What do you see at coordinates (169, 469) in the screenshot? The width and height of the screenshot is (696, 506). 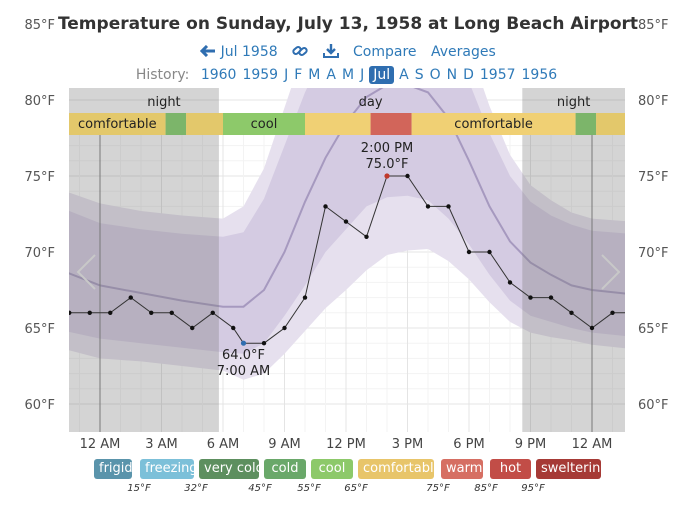 I see `legend-item-freezing: freezing` at bounding box center [169, 469].